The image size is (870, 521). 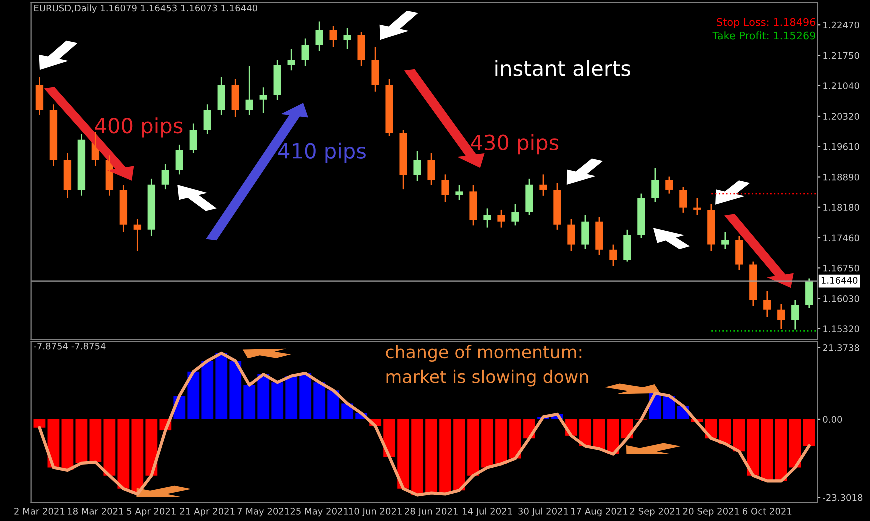 I want to click on x-tick-label: 25 May 2021, so click(x=319, y=512).